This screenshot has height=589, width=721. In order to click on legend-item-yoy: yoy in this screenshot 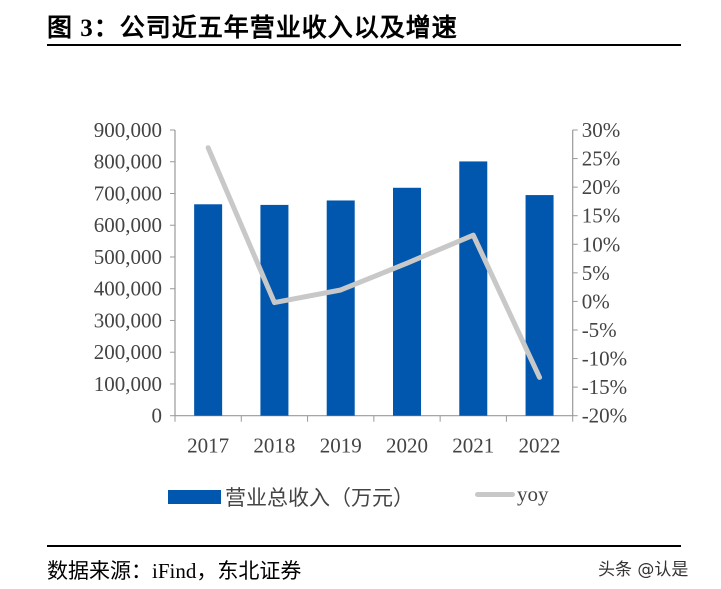, I will do `click(512, 494)`.